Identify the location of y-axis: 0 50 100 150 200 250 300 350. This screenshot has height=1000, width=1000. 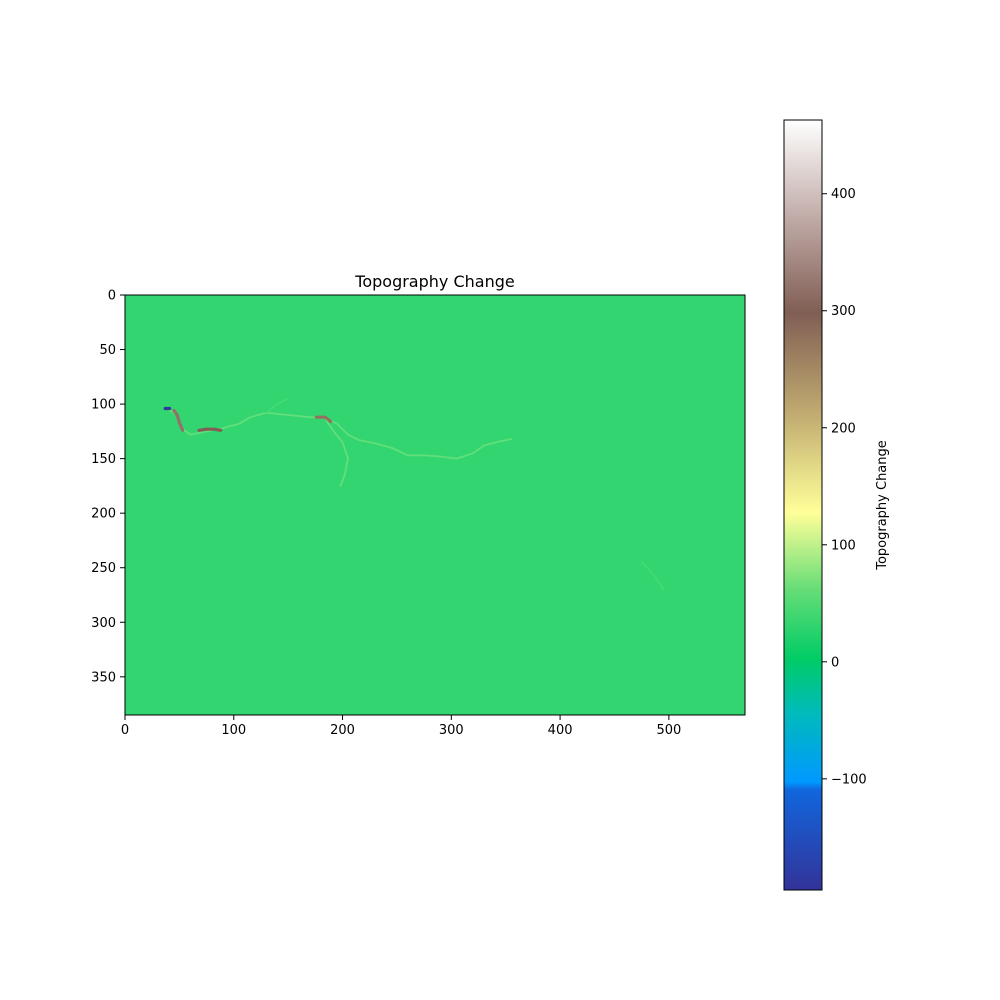
(108, 487).